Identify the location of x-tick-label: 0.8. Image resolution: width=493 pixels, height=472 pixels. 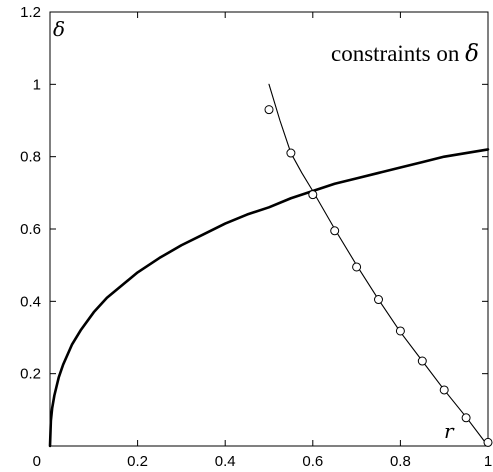
(400, 461).